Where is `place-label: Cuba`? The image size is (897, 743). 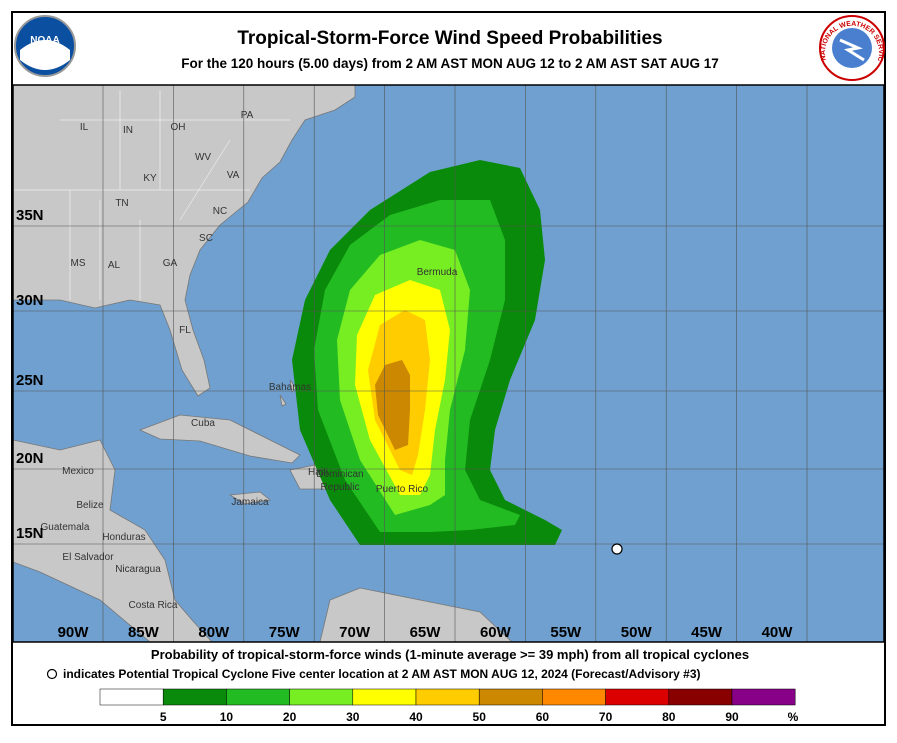 place-label: Cuba is located at coordinates (203, 423).